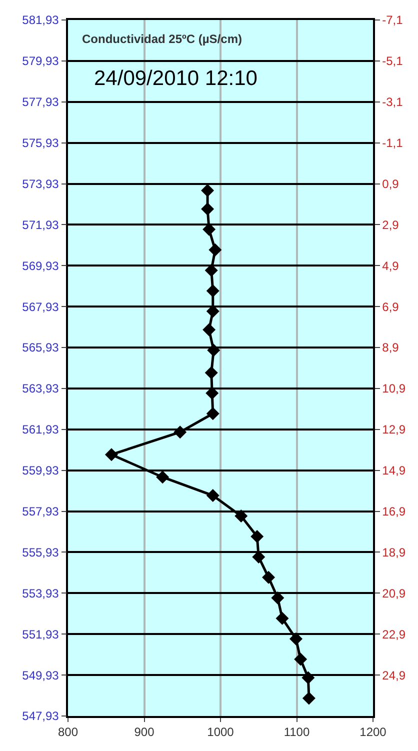  I want to click on y-tick-label: 567,93, so click(41, 307).